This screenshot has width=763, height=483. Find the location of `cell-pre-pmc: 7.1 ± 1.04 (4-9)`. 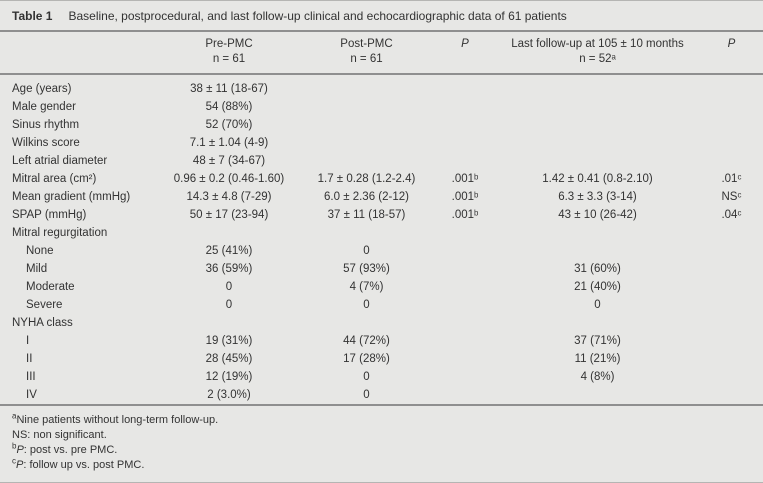

cell-pre-pmc: 7.1 ± 1.04 (4-9) is located at coordinates (229, 143).